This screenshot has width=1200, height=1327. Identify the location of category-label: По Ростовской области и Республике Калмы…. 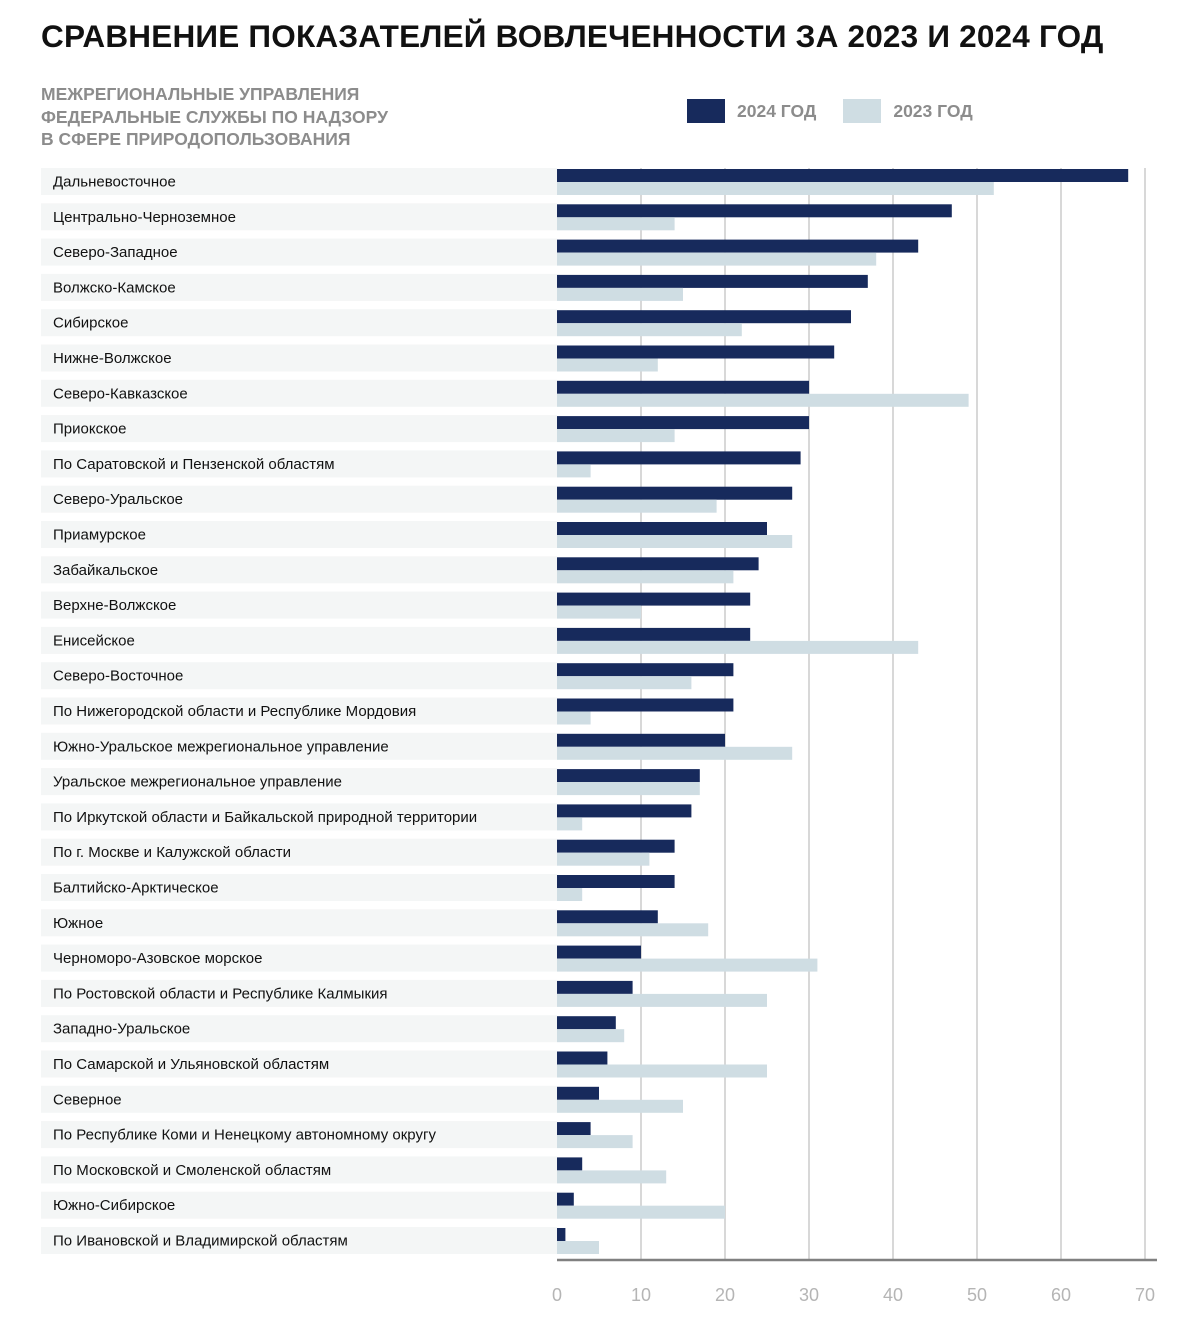
(220, 993).